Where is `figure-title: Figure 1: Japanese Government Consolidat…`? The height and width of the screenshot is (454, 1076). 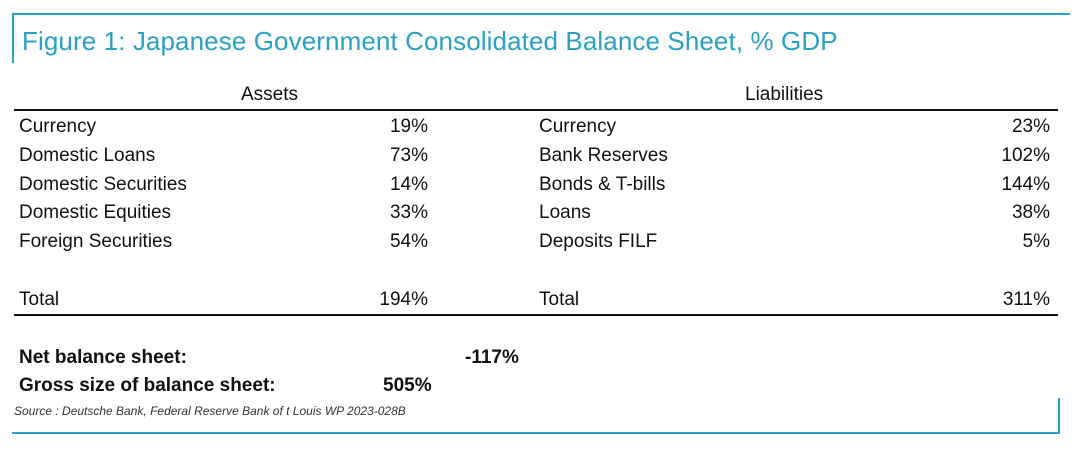
figure-title: Figure 1: Japanese Government Consolidat… is located at coordinates (430, 41).